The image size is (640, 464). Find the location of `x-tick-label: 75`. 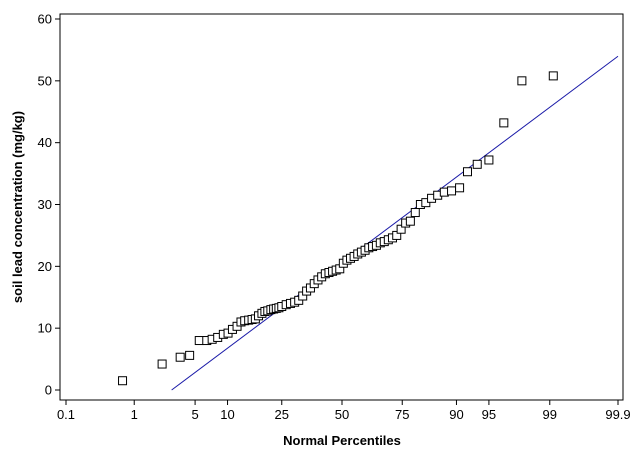

x-tick-label: 75 is located at coordinates (402, 414).